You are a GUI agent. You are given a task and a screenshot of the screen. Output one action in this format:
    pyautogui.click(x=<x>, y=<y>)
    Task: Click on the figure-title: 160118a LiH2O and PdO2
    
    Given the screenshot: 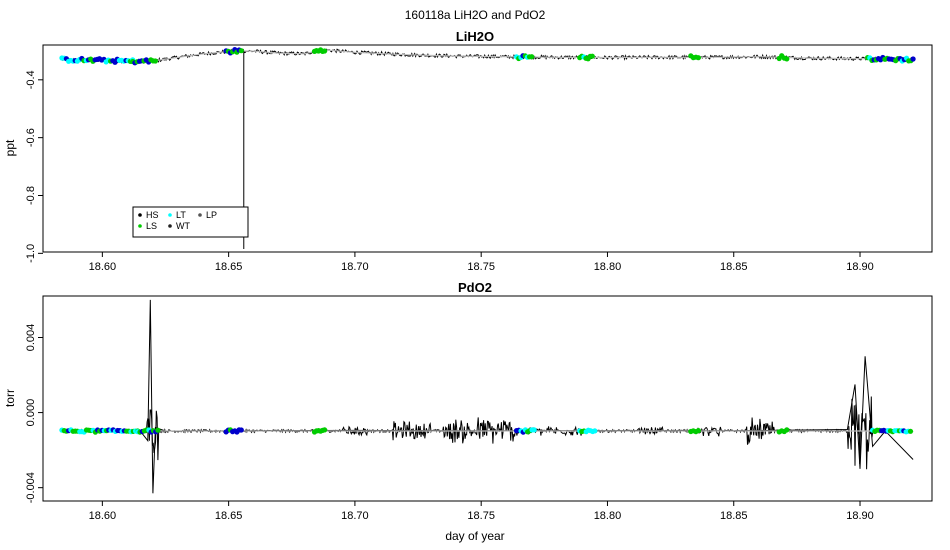 What is the action you would take?
    pyautogui.click(x=475, y=15)
    